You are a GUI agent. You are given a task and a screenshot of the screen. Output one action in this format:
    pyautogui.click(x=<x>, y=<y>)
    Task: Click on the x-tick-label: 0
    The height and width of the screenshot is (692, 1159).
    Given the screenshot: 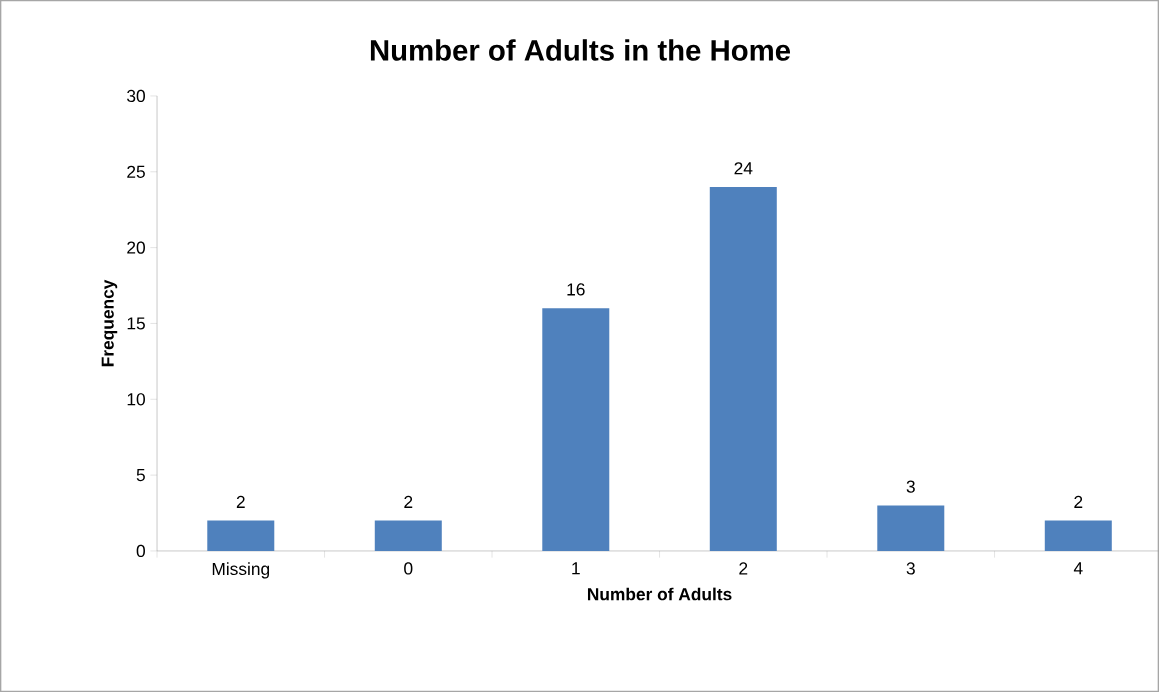 What is the action you would take?
    pyautogui.click(x=408, y=568)
    